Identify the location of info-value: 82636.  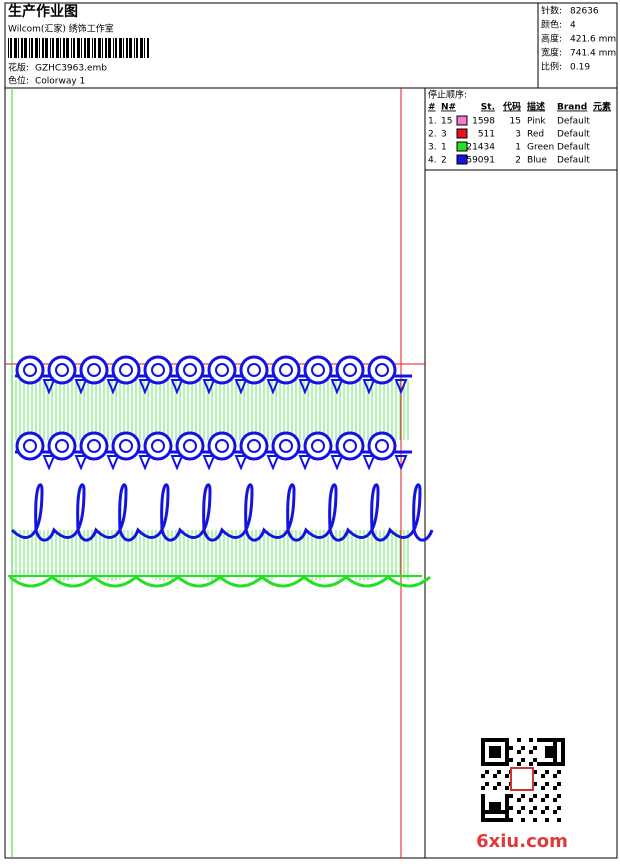
(584, 12).